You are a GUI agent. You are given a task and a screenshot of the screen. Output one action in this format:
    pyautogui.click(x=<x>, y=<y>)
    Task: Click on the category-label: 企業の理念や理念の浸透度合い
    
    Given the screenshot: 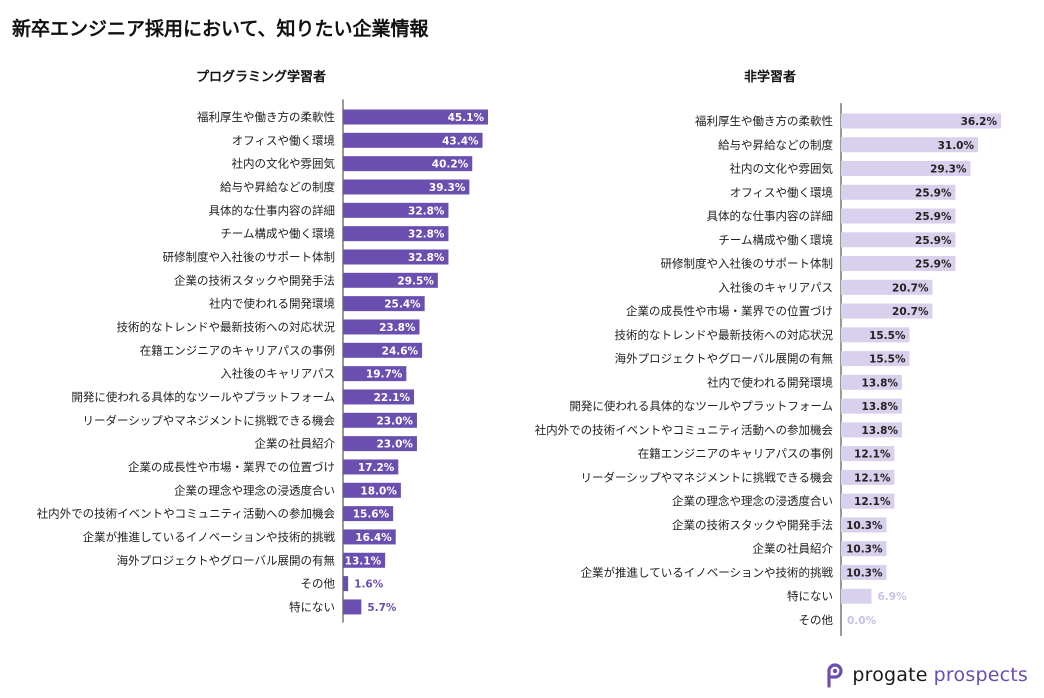 What is the action you would take?
    pyautogui.click(x=752, y=501)
    